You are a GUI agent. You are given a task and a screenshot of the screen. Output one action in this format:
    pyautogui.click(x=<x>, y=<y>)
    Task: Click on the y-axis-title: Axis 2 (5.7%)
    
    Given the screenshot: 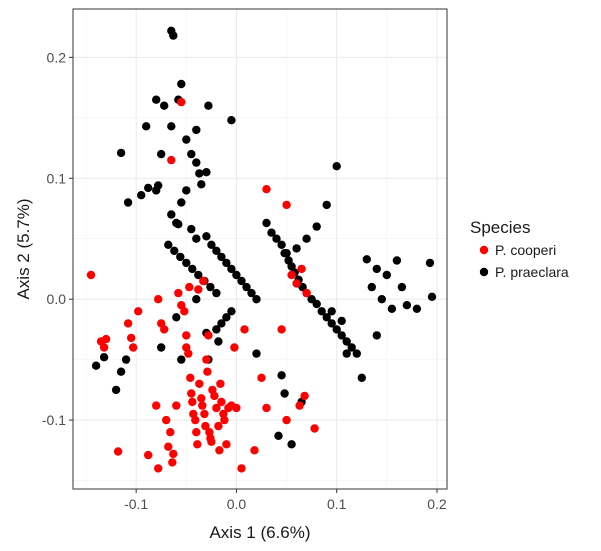 What is the action you would take?
    pyautogui.click(x=23, y=248)
    